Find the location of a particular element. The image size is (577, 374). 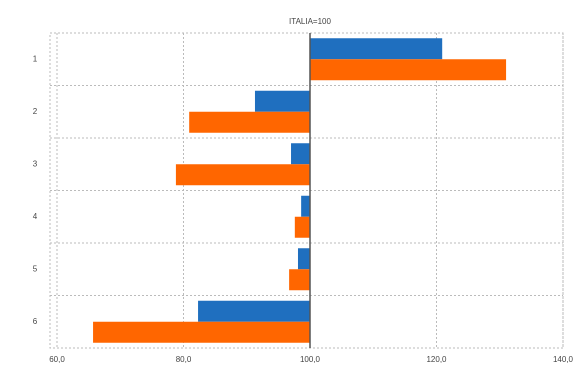

x-tick-label: 80,0 is located at coordinates (184, 359).